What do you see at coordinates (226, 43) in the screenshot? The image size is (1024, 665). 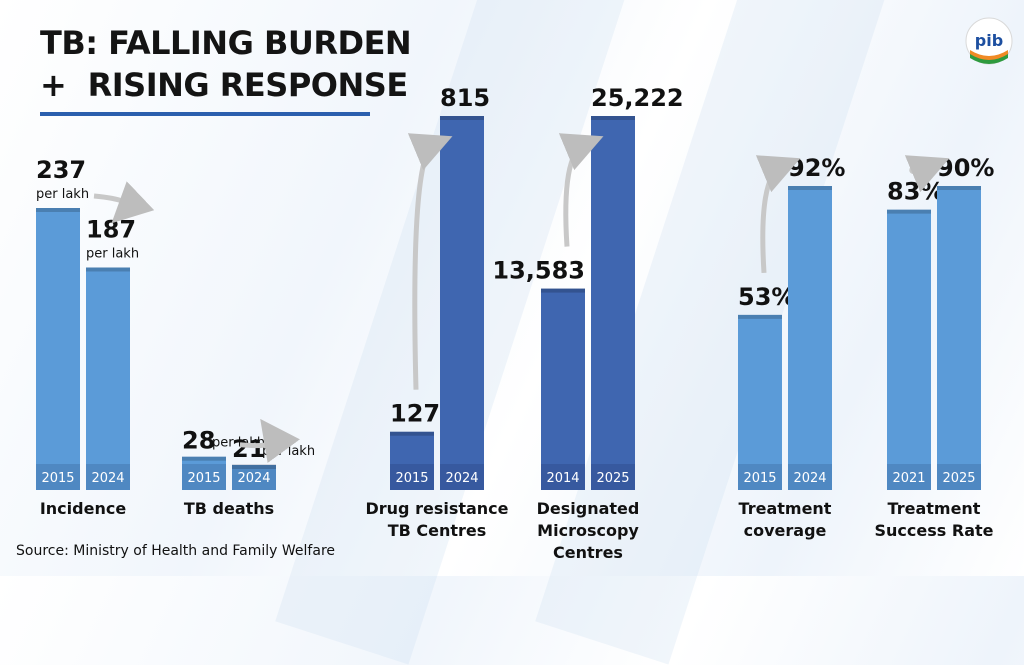 I see `title-line-1: TB: FALLING BURDEN` at bounding box center [226, 43].